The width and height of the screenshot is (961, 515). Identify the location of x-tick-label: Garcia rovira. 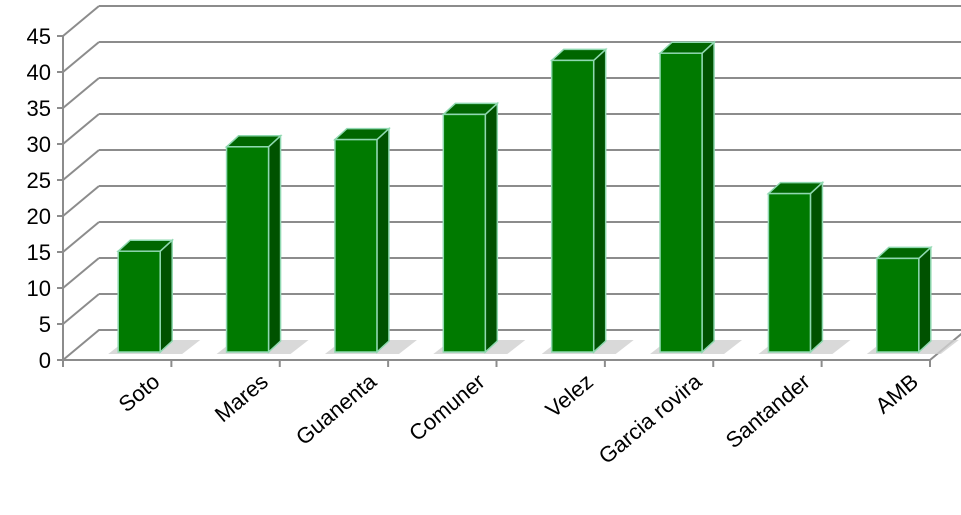
(650, 418).